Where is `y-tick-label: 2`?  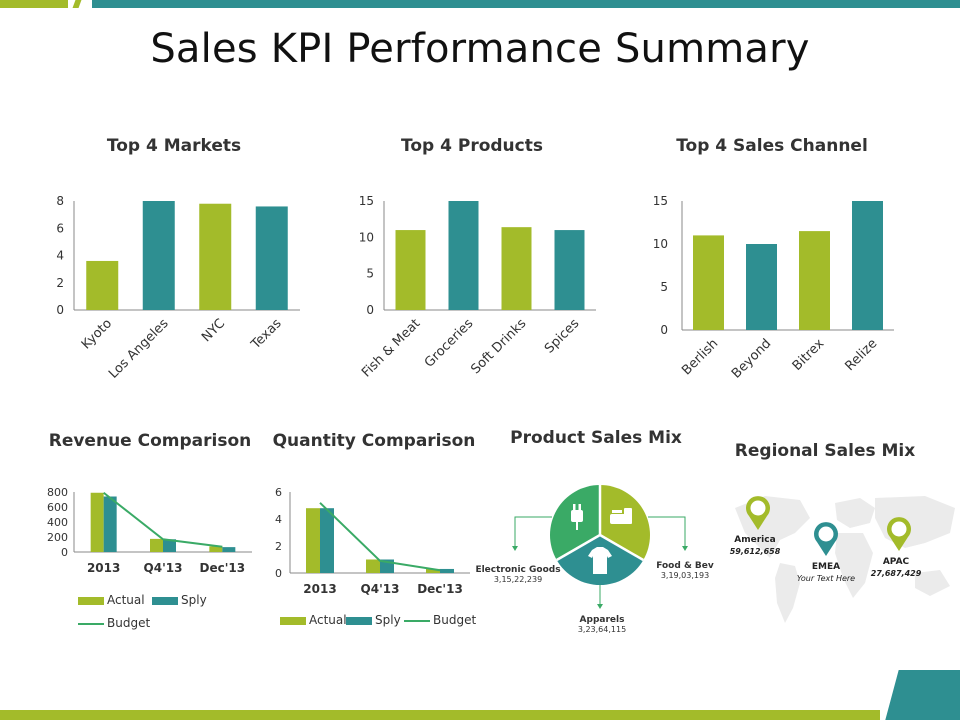 y-tick-label: 2 is located at coordinates (278, 546).